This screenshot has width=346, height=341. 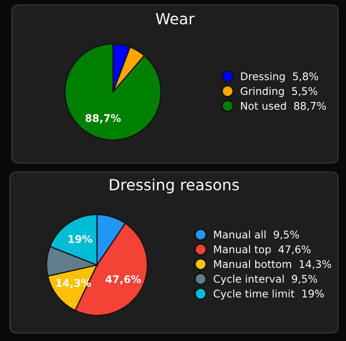 I want to click on legend-label: Not used 88,7%, so click(x=283, y=106).